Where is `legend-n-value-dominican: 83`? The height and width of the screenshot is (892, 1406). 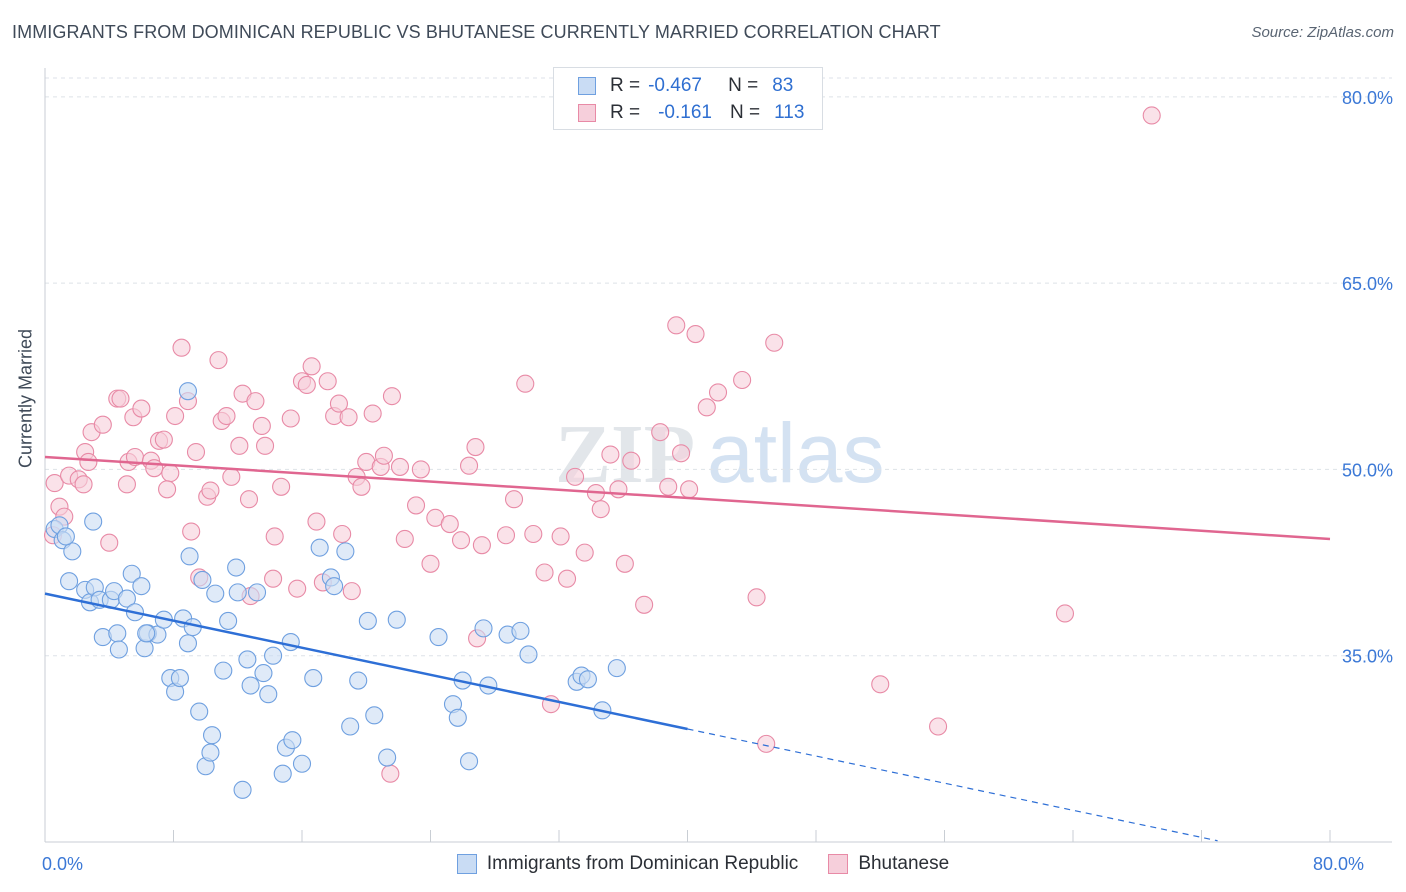 legend-n-value-dominican: 83 is located at coordinates (783, 85).